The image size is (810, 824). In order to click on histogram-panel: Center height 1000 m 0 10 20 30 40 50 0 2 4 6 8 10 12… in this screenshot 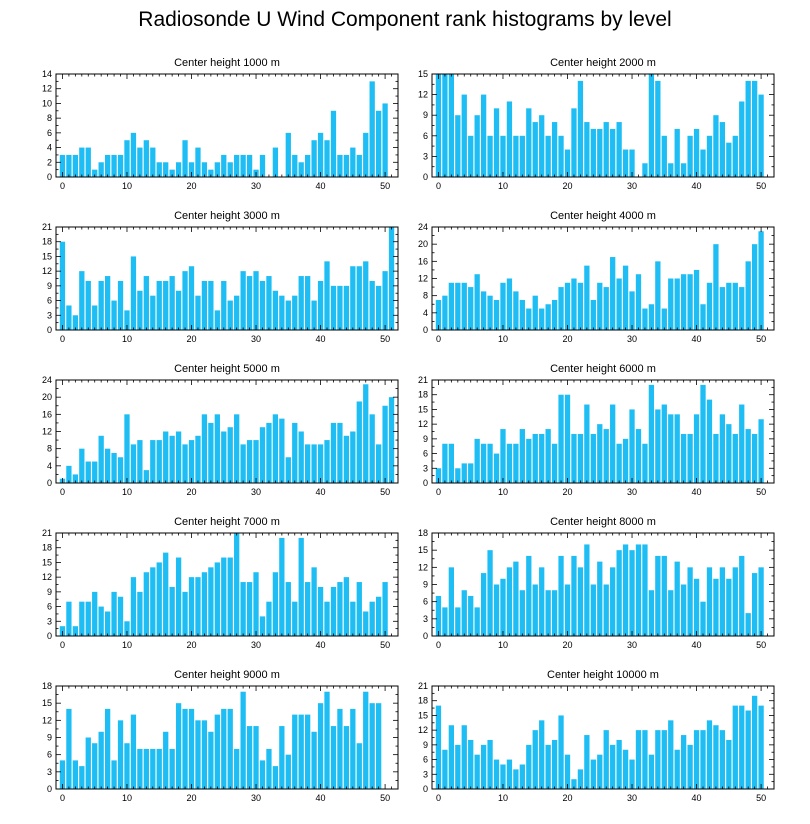, I will do `click(220, 124)`.